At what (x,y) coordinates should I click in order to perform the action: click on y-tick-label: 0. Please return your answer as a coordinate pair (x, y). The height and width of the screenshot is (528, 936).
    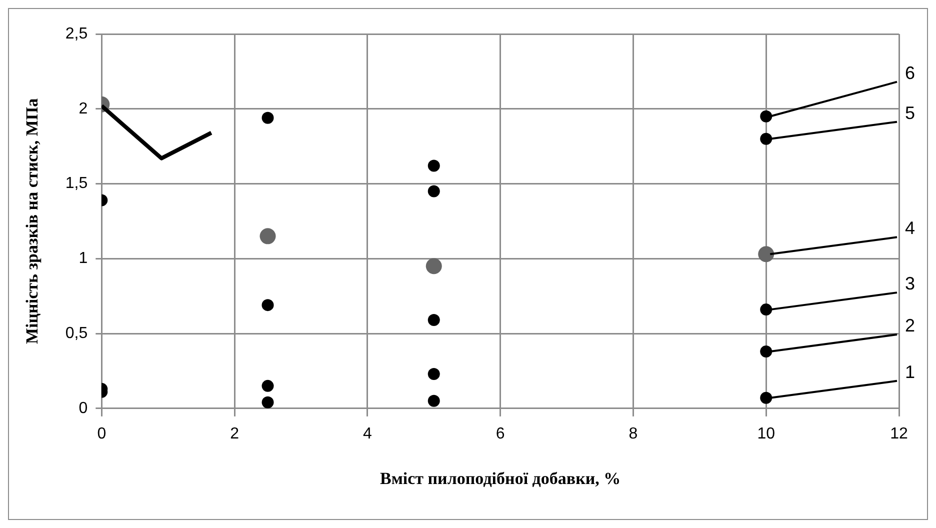
    Looking at the image, I should click on (83, 408).